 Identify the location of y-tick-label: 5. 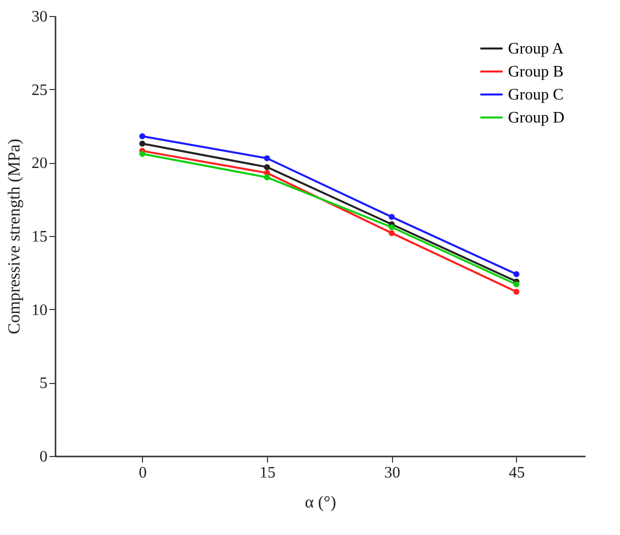
(44, 383).